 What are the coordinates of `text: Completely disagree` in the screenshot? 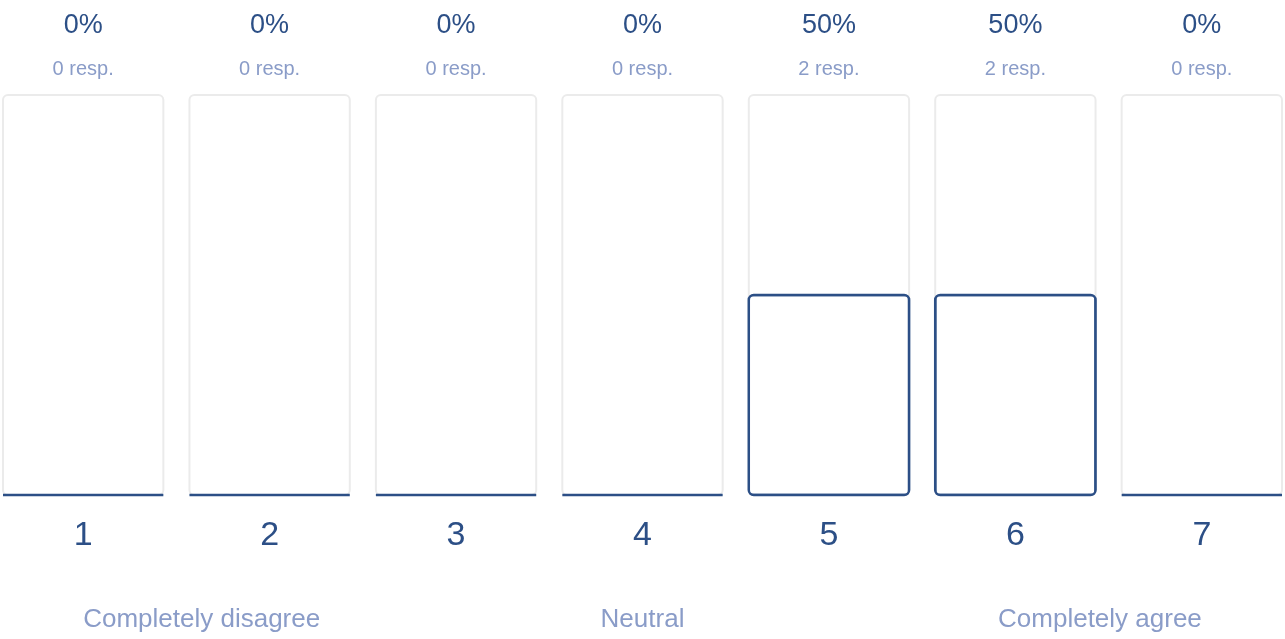 It's located at (202, 618).